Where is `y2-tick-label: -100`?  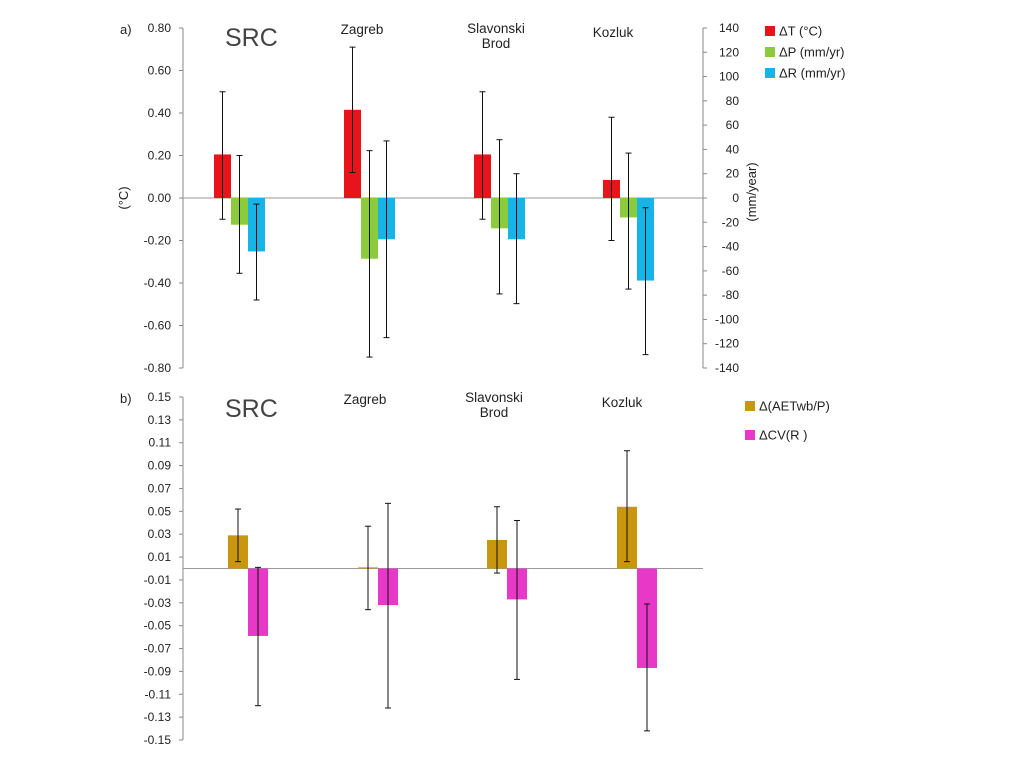 y2-tick-label: -100 is located at coordinates (727, 319).